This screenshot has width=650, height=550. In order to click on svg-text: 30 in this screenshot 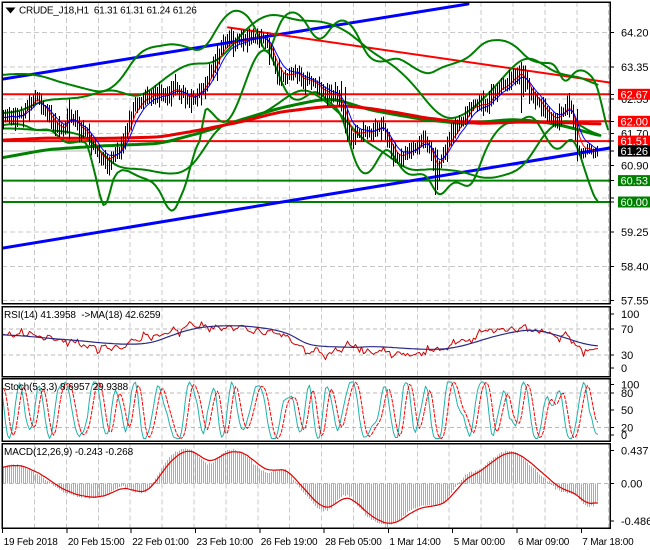, I will do `click(627, 356)`.